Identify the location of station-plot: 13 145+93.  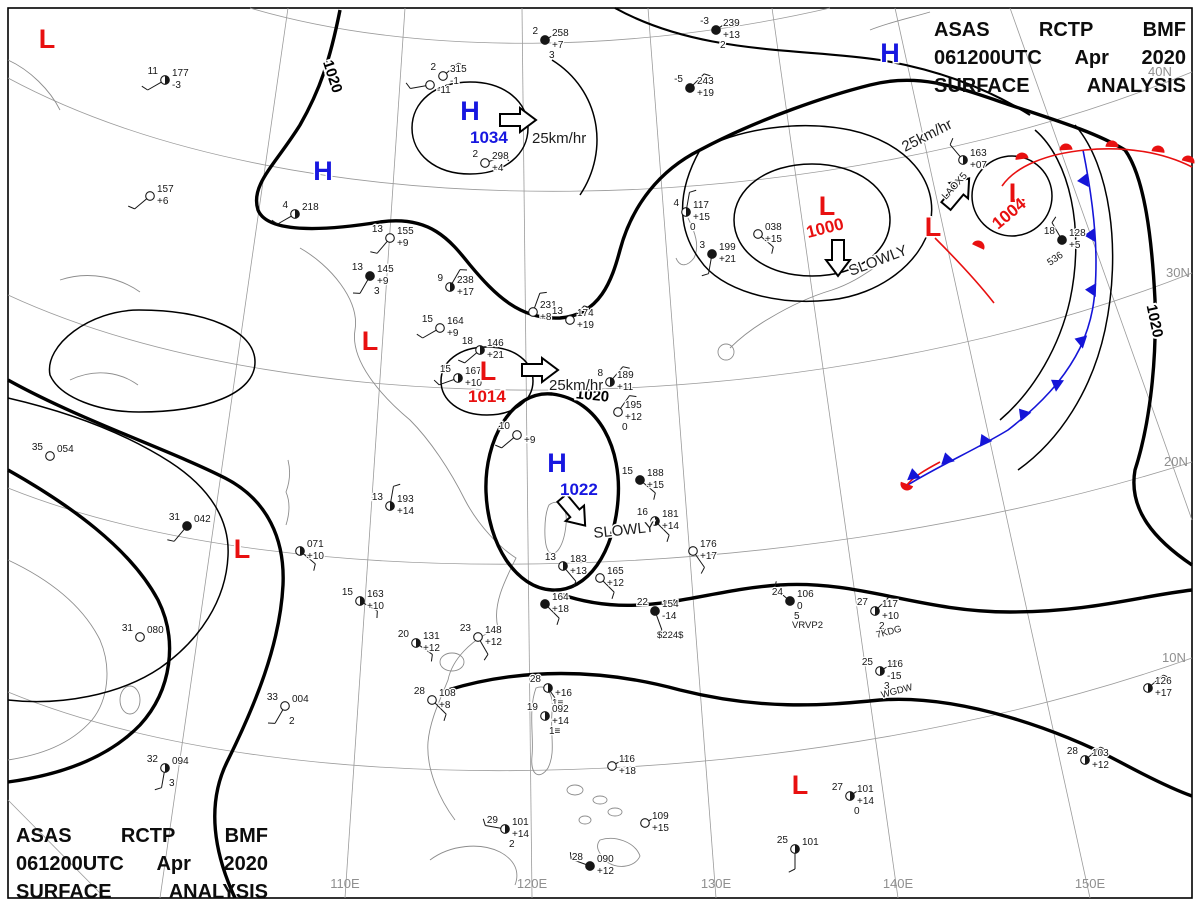
(373, 280).